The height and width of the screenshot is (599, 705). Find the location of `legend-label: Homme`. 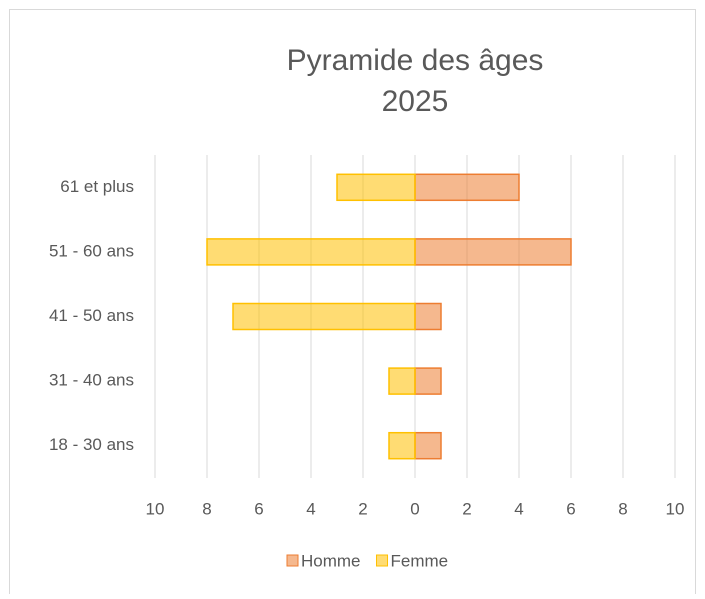

legend-label: Homme is located at coordinates (331, 560).